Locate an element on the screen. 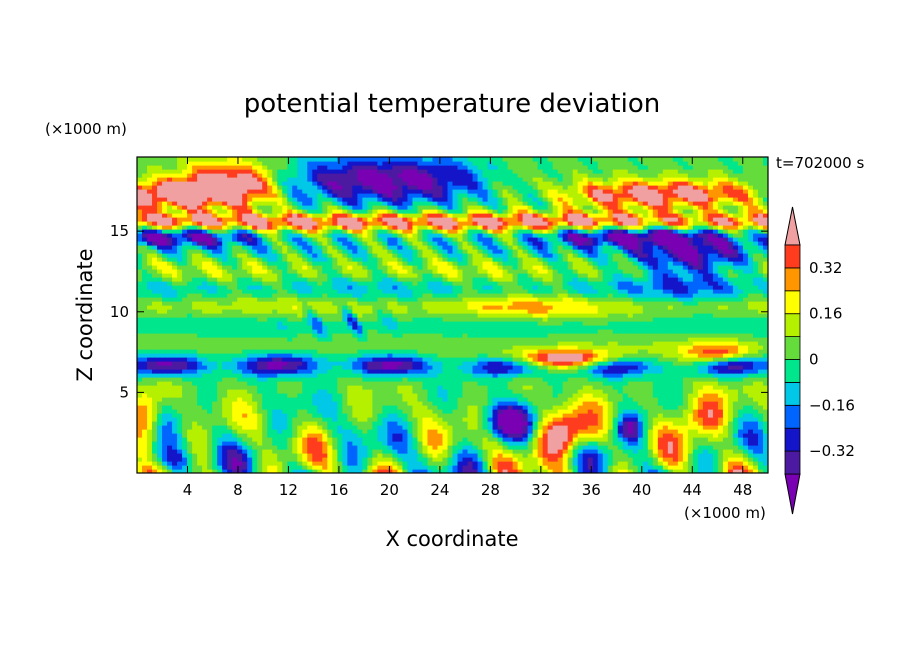 The width and height of the screenshot is (904, 654). y-axis-label: Z coordinate is located at coordinates (85, 314).